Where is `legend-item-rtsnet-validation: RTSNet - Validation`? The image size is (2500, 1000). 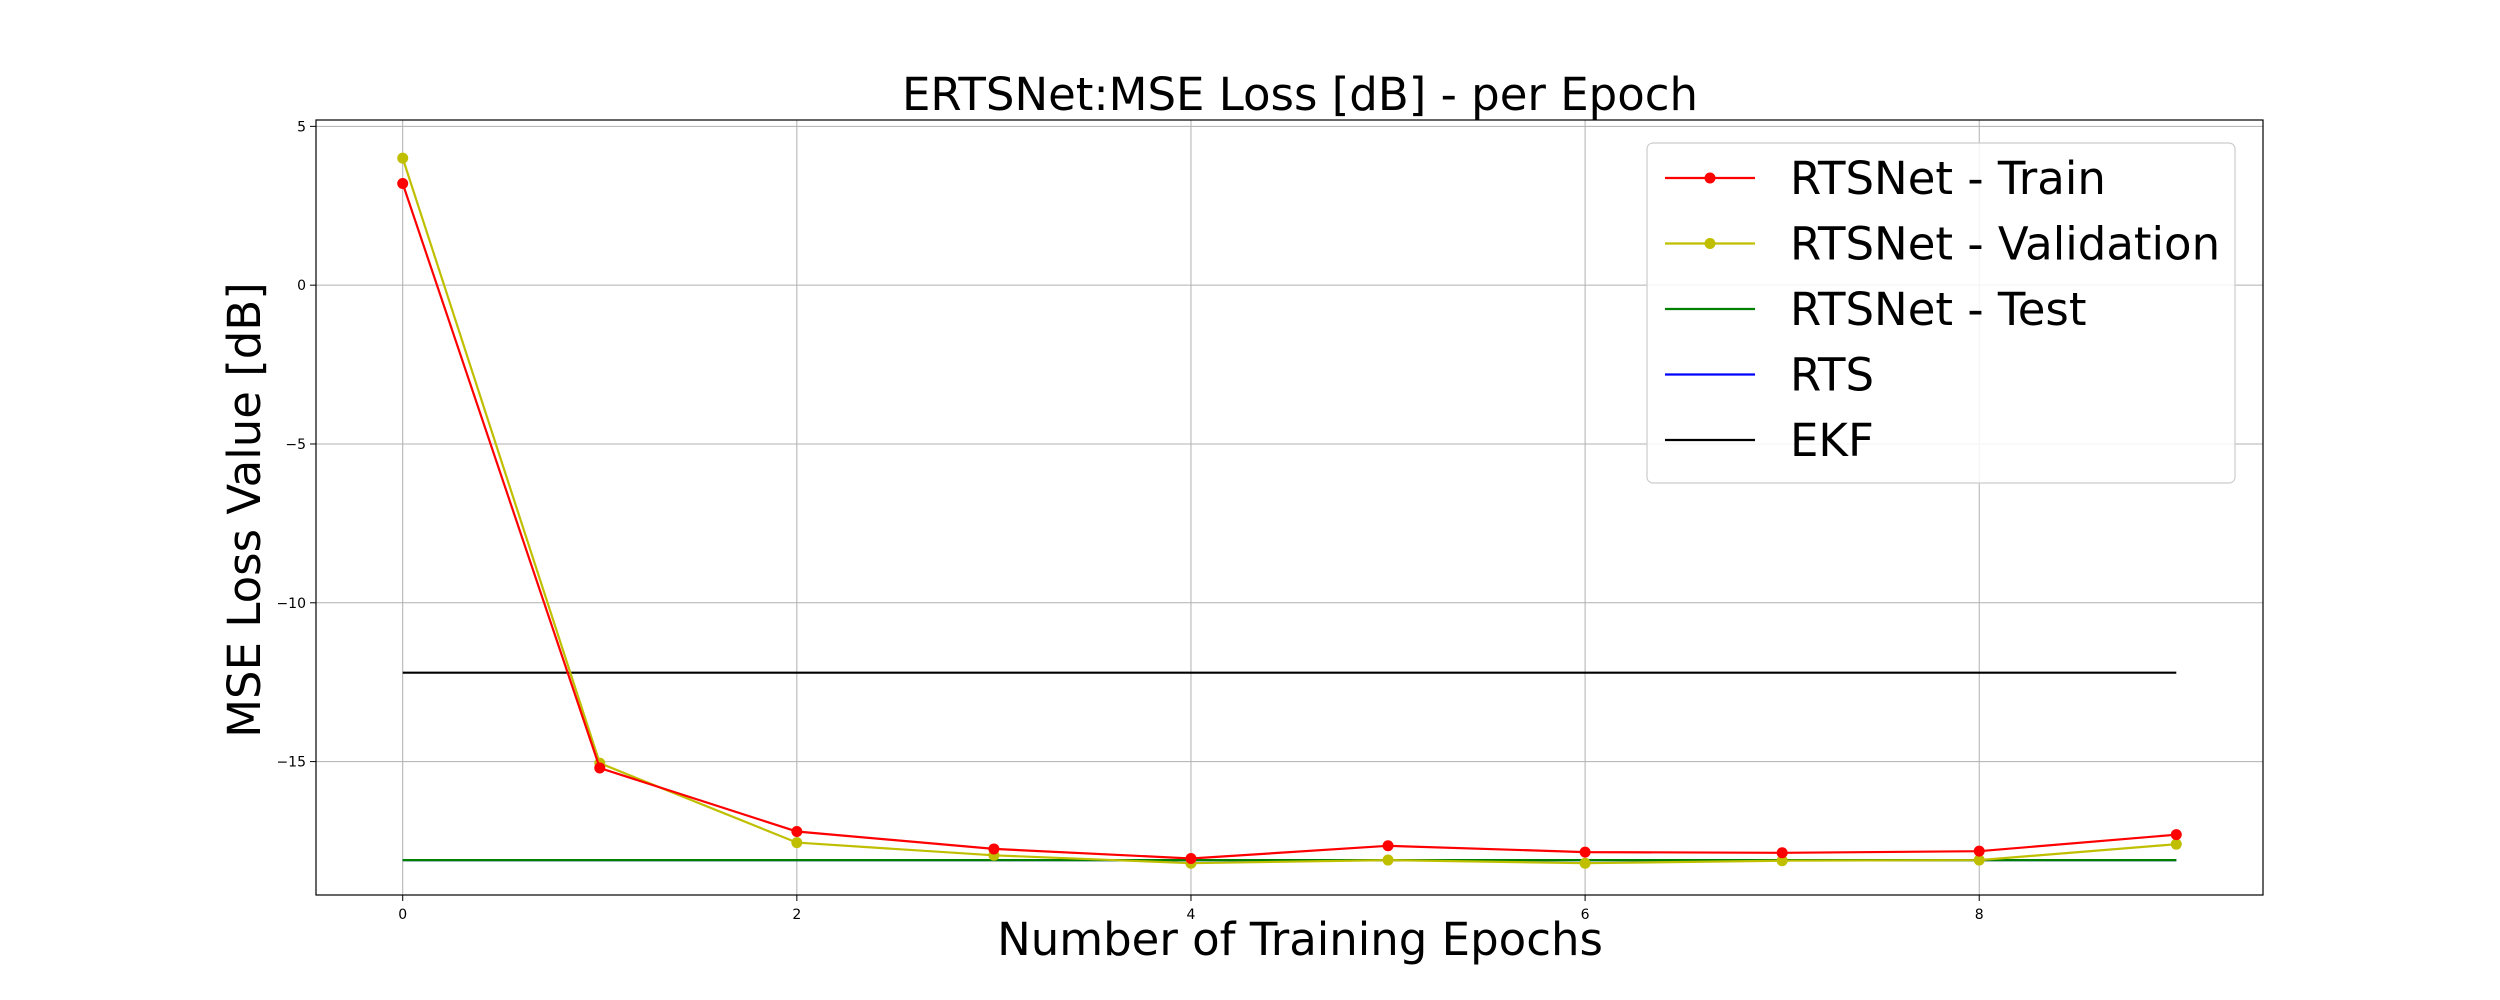
legend-item-rtsnet-validation: RTSNet - Validation is located at coordinates (1942, 244).